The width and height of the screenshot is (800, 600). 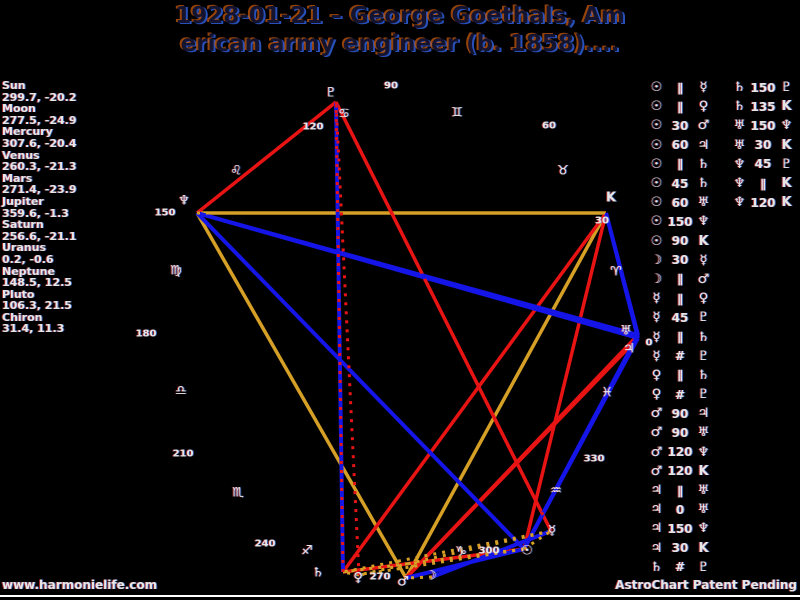 What do you see at coordinates (594, 459) in the screenshot?
I see `longitude-tick-330: 330` at bounding box center [594, 459].